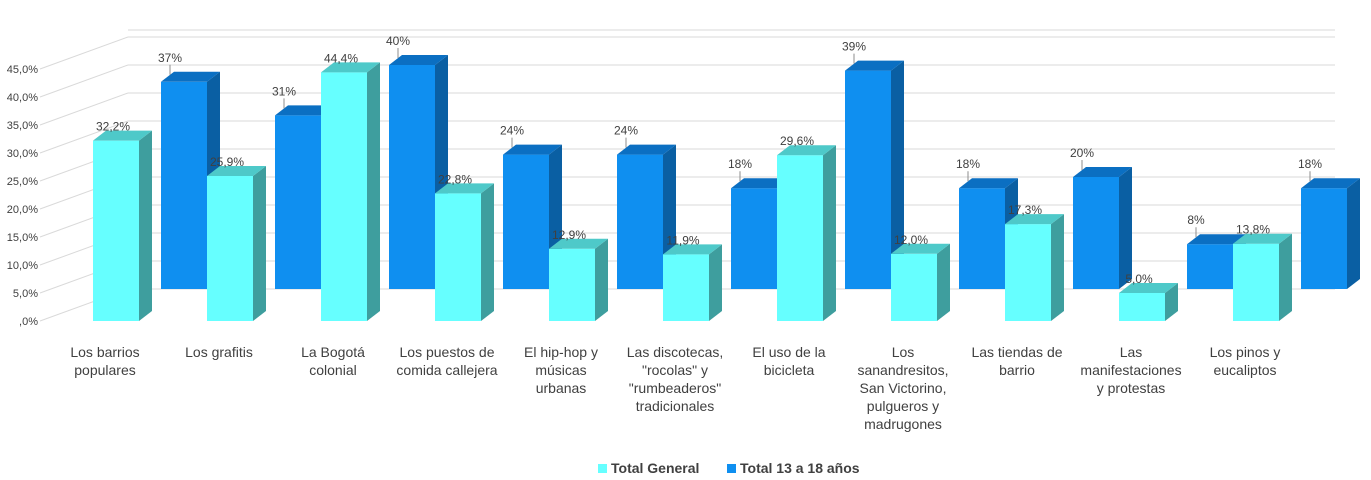 This screenshot has width=1371, height=480. What do you see at coordinates (1017, 370) in the screenshot?
I see `x-category-label: barrio` at bounding box center [1017, 370].